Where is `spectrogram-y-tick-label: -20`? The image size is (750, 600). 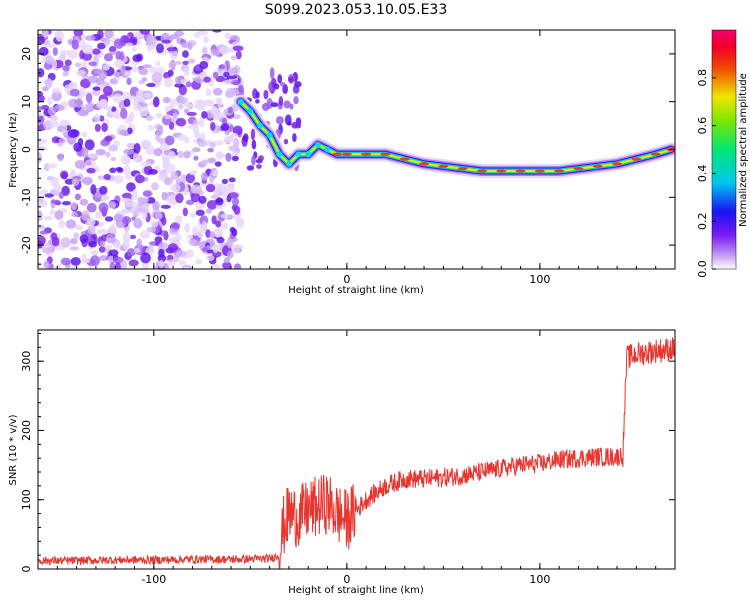
spectrogram-y-tick-label: -20 is located at coordinates (26, 245).